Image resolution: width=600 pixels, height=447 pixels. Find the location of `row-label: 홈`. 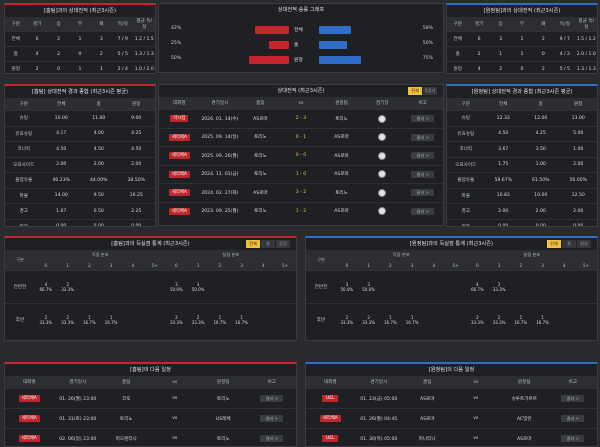

row-label: 홈 is located at coordinates (16, 54).